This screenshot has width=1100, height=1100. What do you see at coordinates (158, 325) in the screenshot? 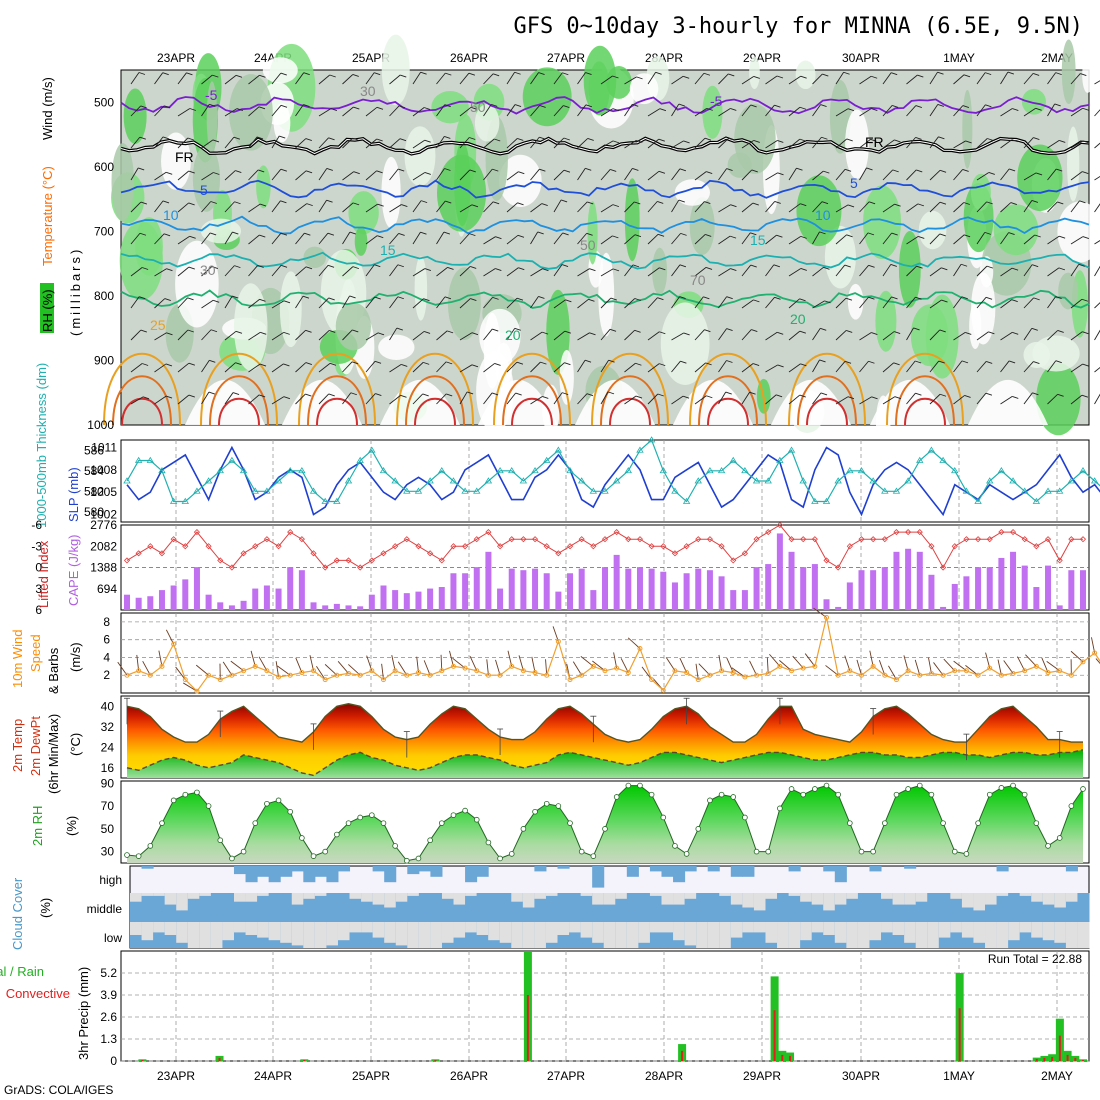
I see `contour-label: 25` at bounding box center [158, 325].